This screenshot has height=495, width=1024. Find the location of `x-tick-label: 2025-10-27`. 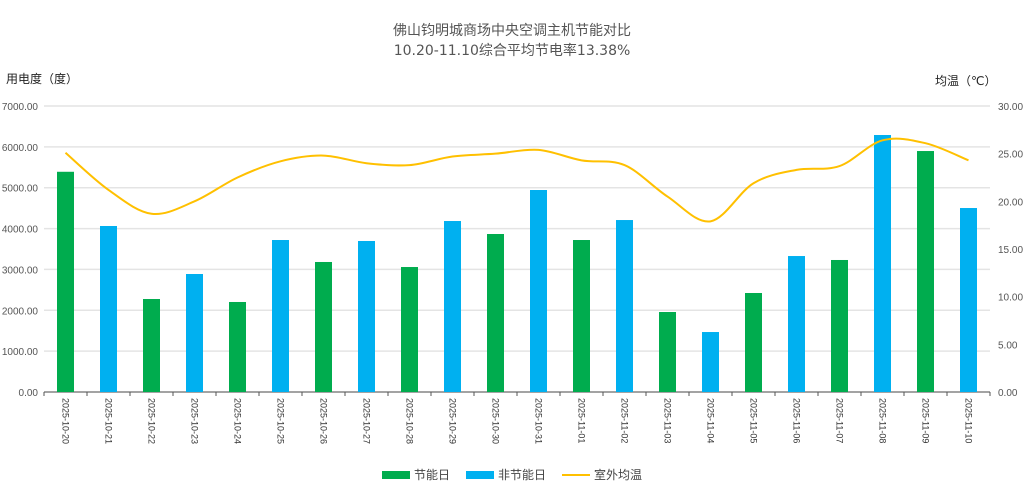

x-tick-label: 2025-10-27 is located at coordinates (367, 421).